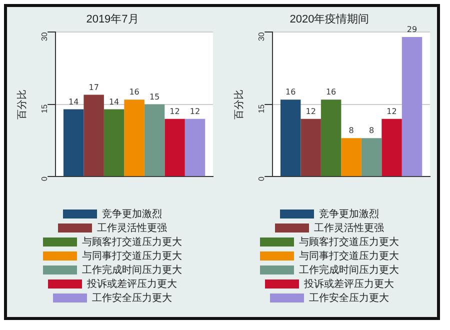 The height and width of the screenshot is (330, 450). I want to click on chart-title: 2019年7月, so click(112, 20).